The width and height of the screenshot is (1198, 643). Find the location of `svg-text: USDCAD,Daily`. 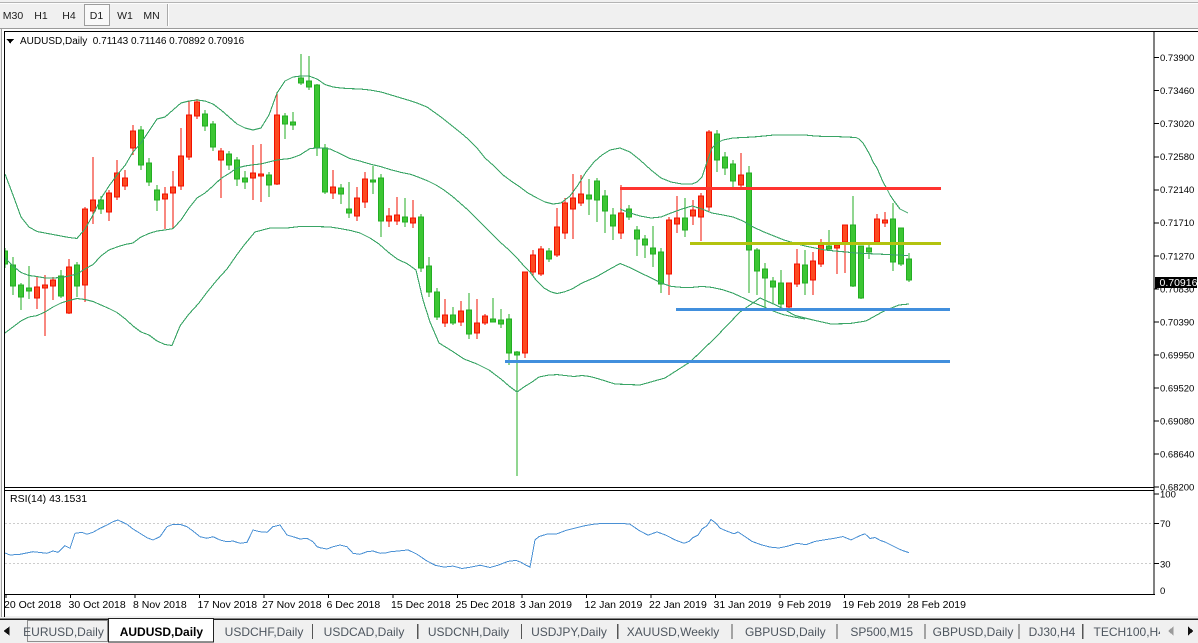

svg-text: USDCAD,Daily is located at coordinates (364, 632).